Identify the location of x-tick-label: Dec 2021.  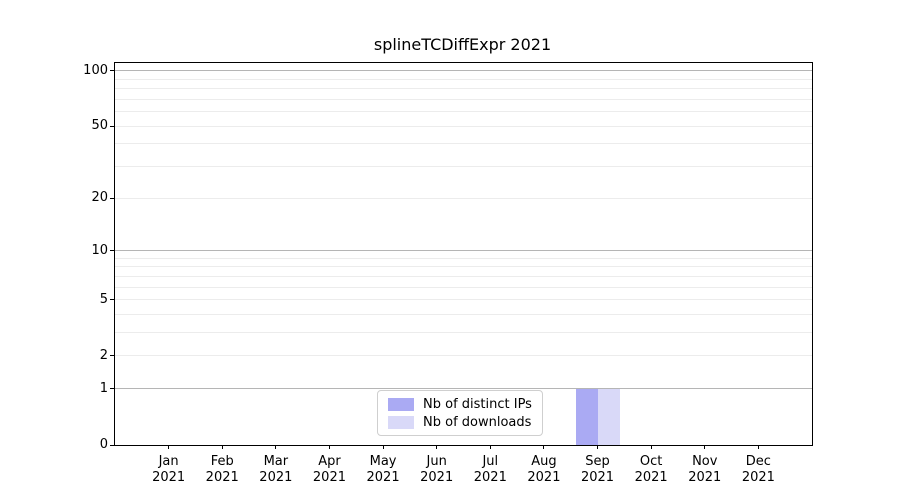
(758, 469).